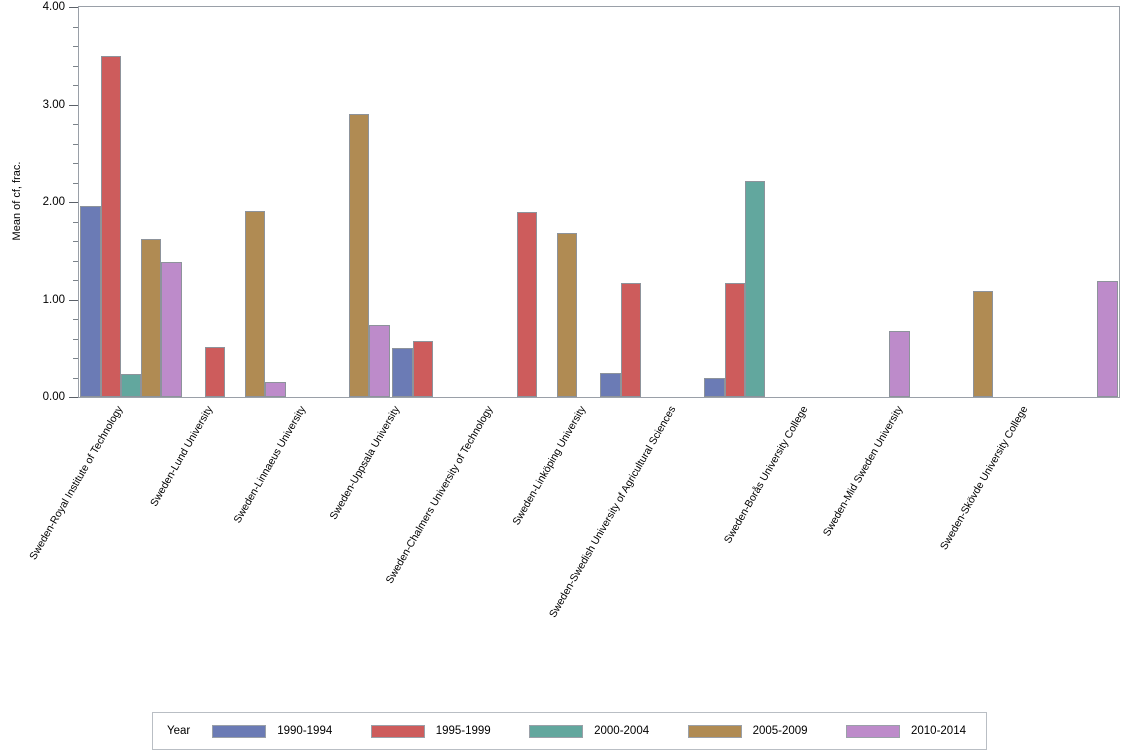 This screenshot has width=1134, height=756. Describe the element at coordinates (430, 731) in the screenshot. I see `legend-item: 1995-1999` at that location.